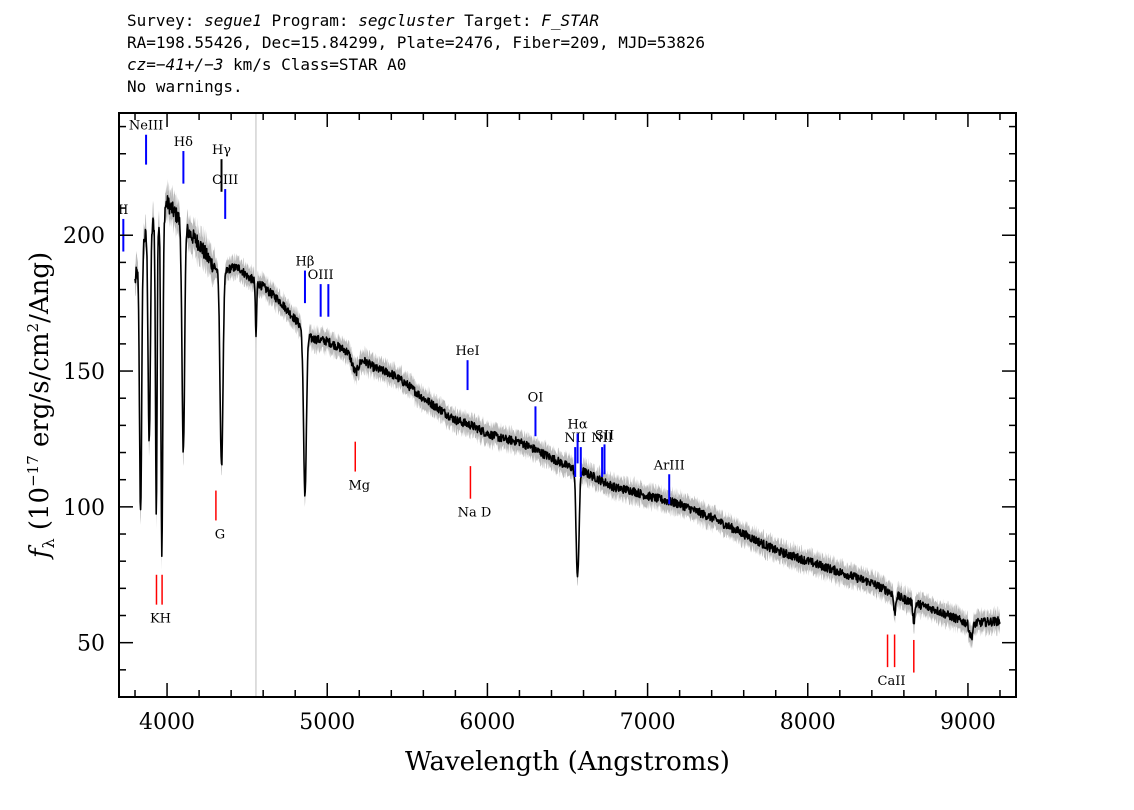 Image resolution: width=1134 pixels, height=810 pixels. I want to click on emission-line-label-6: OIII, so click(321, 275).